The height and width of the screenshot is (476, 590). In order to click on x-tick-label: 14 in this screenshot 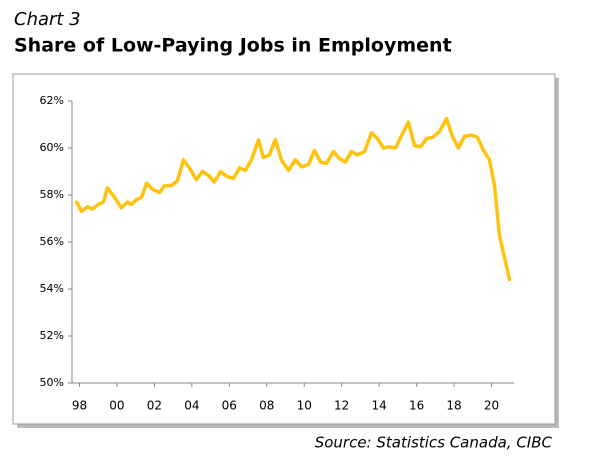, I will do `click(379, 406)`.